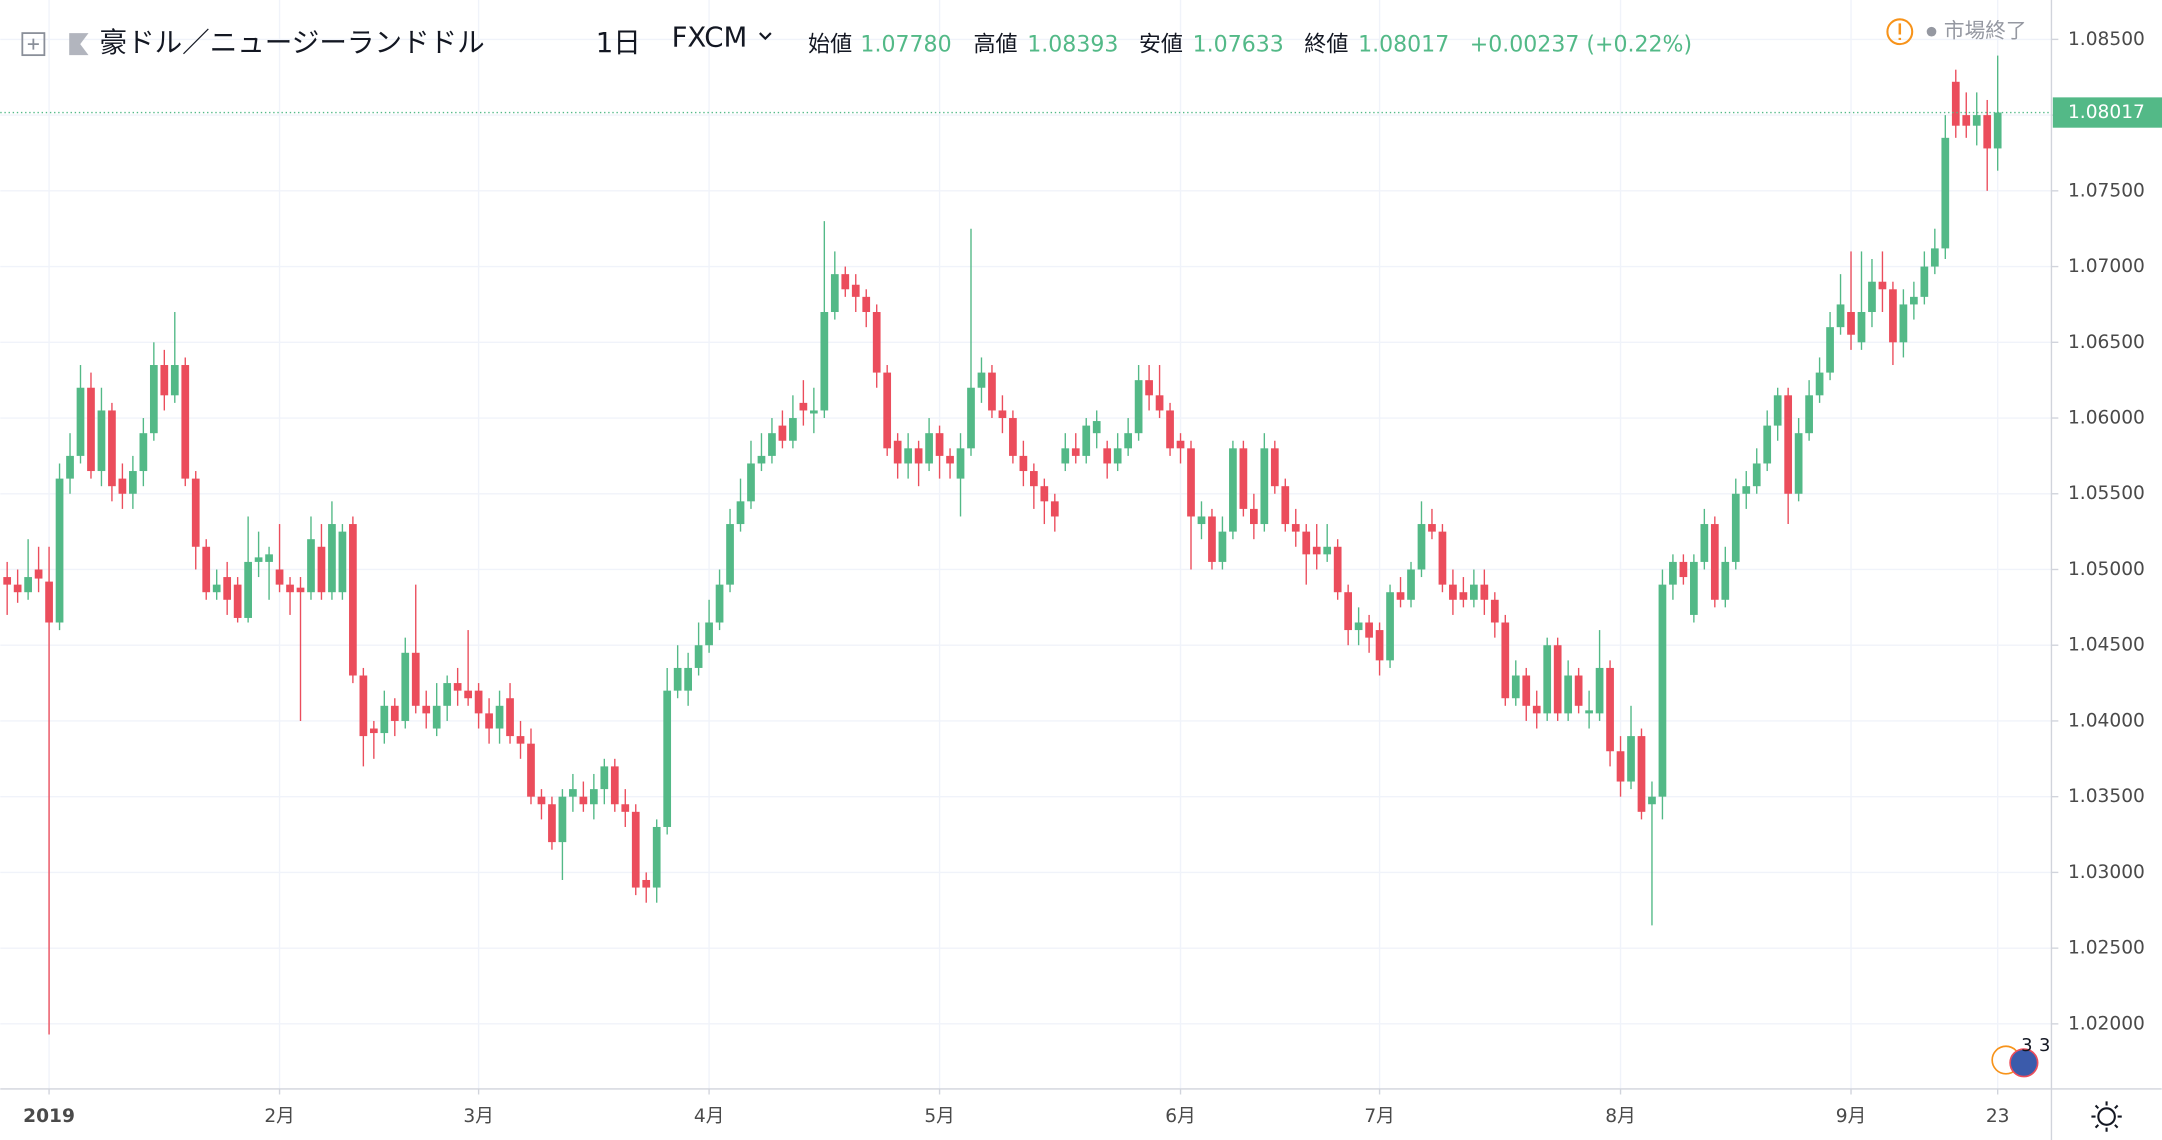  What do you see at coordinates (1238, 44) in the screenshot?
I see `low-value: 1.07633` at bounding box center [1238, 44].